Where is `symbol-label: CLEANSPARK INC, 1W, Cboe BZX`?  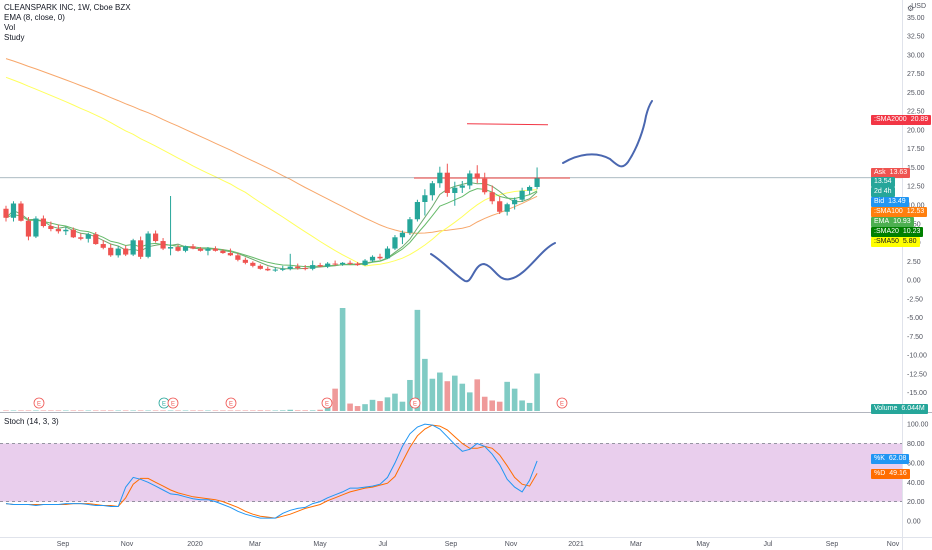 symbol-label: CLEANSPARK INC, 1W, Cboe BZX is located at coordinates (67, 7).